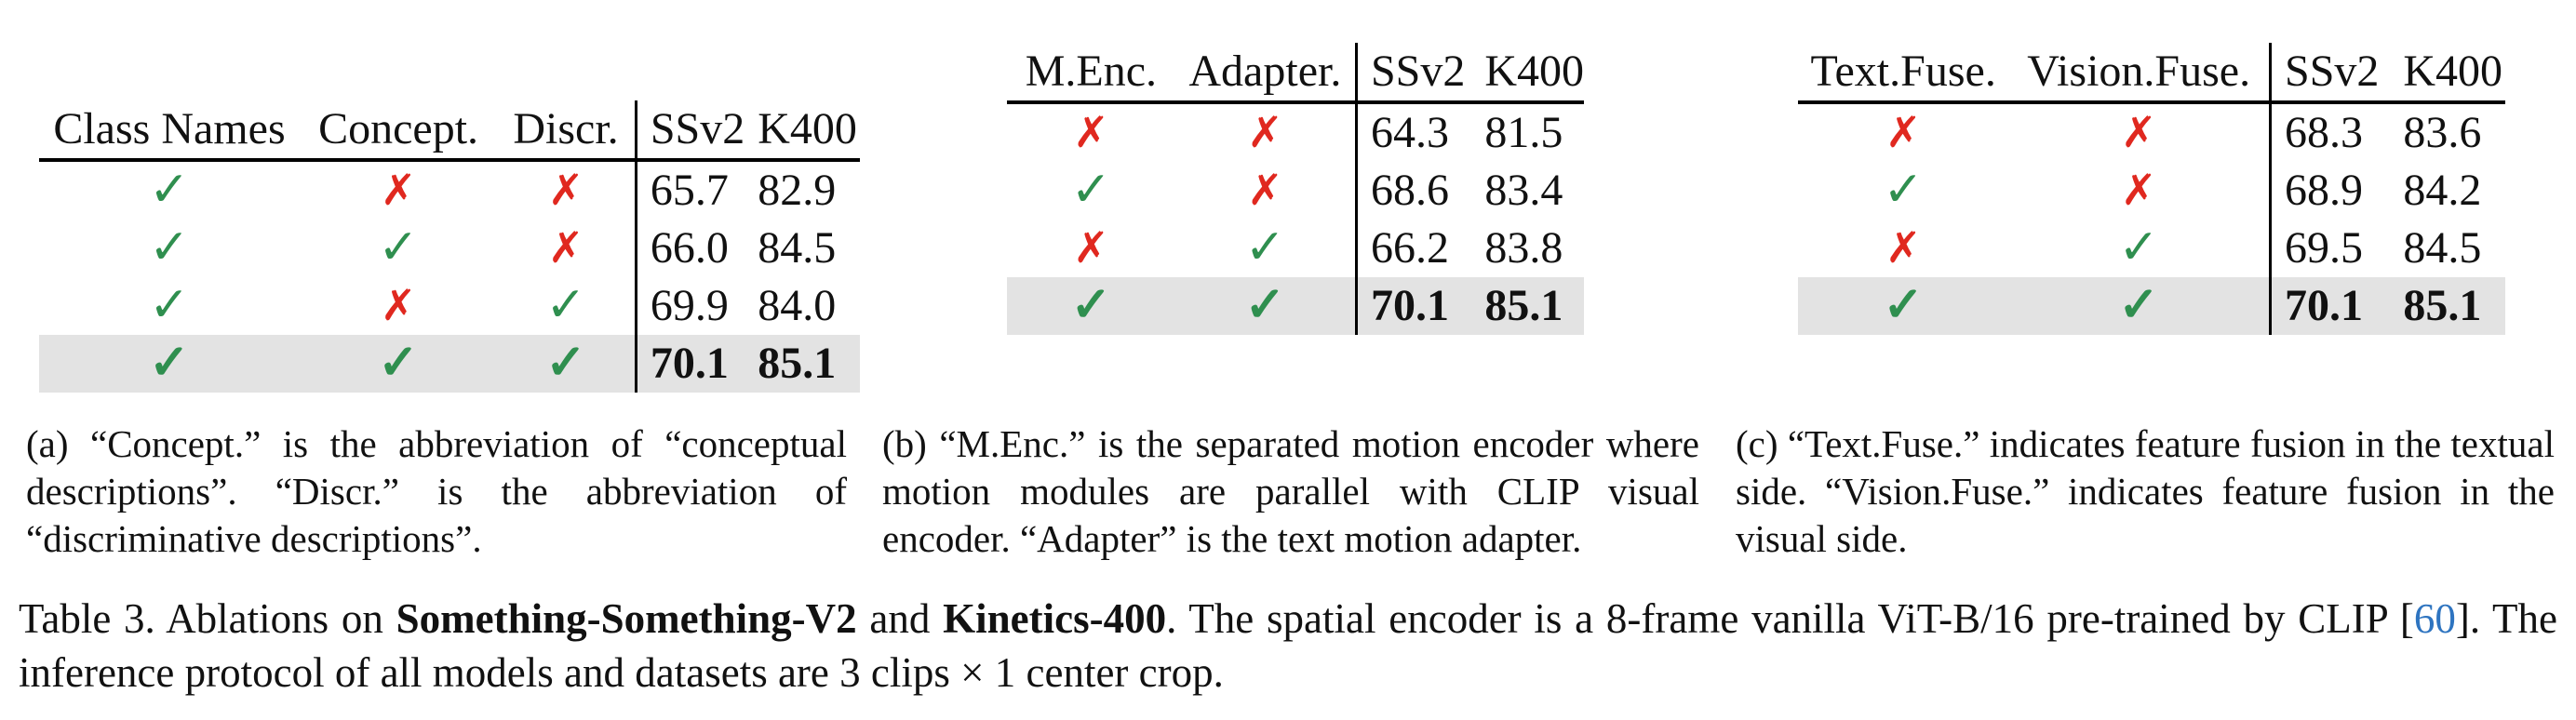 The height and width of the screenshot is (720, 2576). I want to click on ssv2-value: 66.2, so click(1413, 248).